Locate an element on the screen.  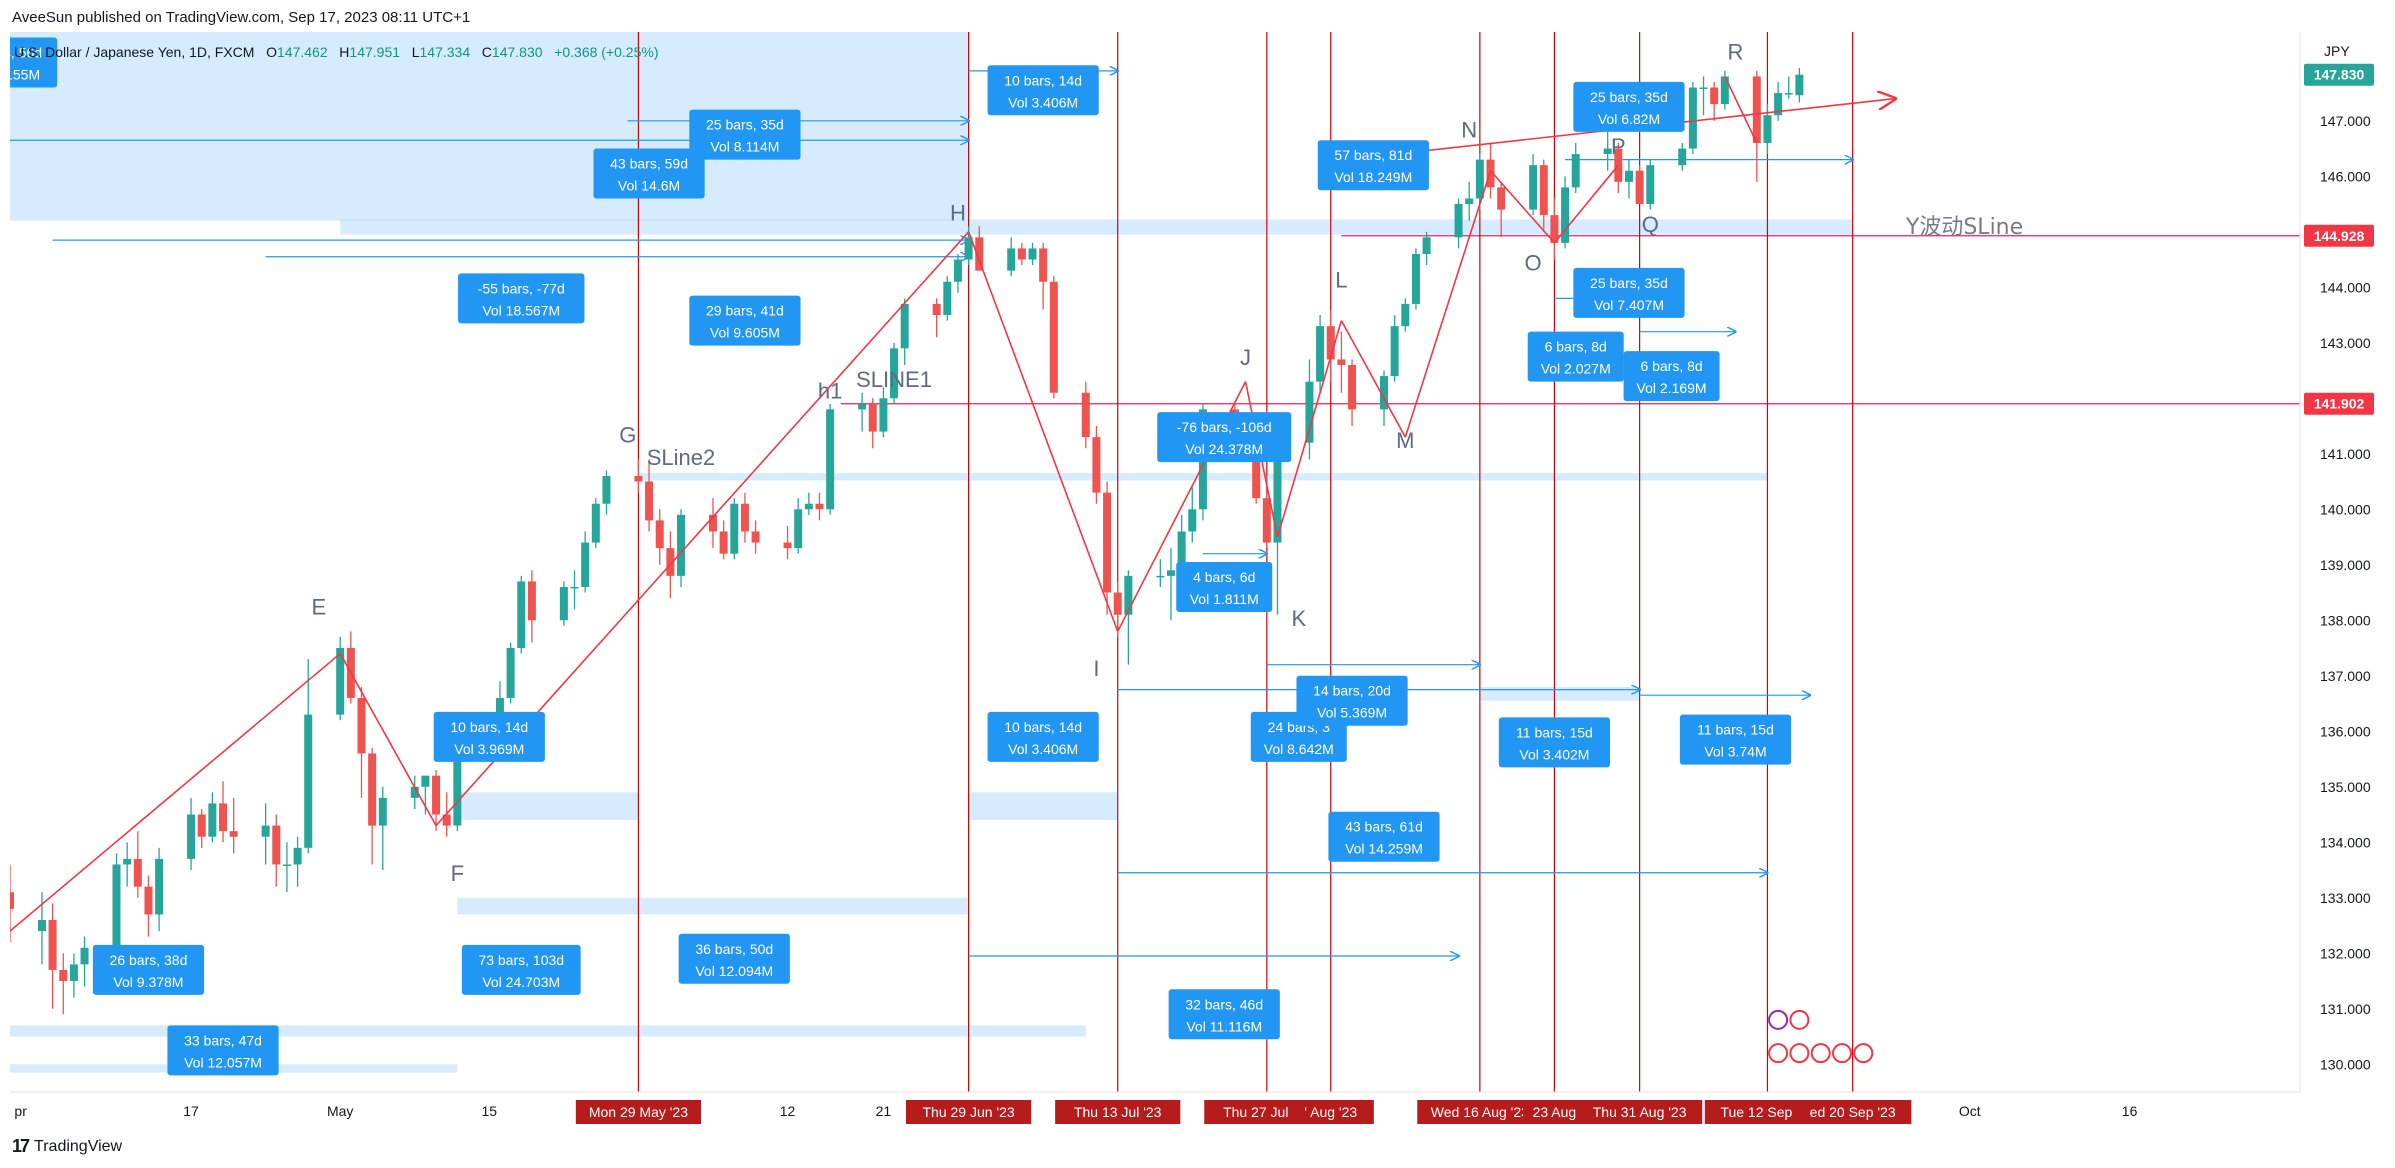
point-label: G is located at coordinates (627, 435).